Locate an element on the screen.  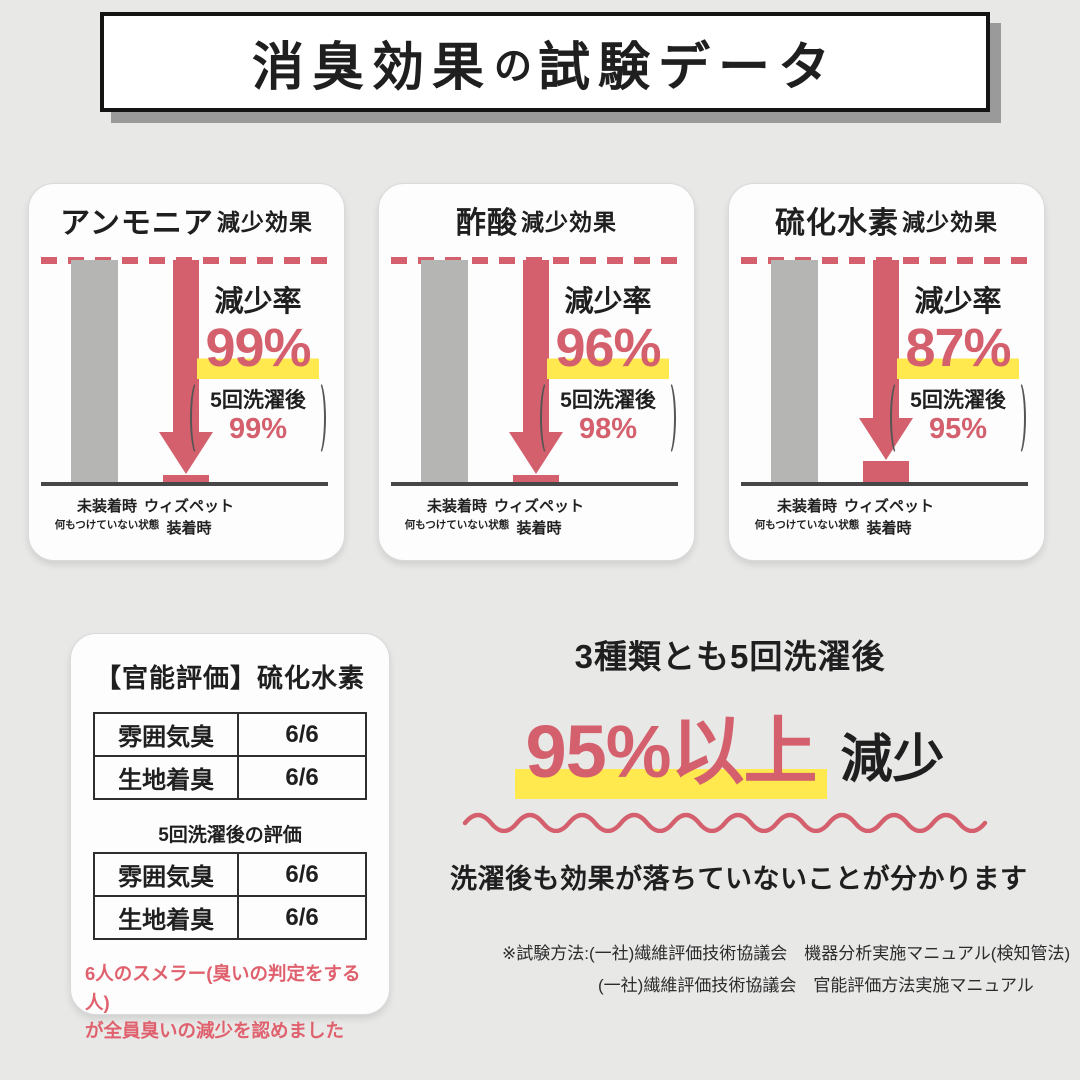
effect-card: 硫化水素 減少効果 減少率 87% 5回洗濯後 95% 未装着時 is located at coordinates (886, 372).